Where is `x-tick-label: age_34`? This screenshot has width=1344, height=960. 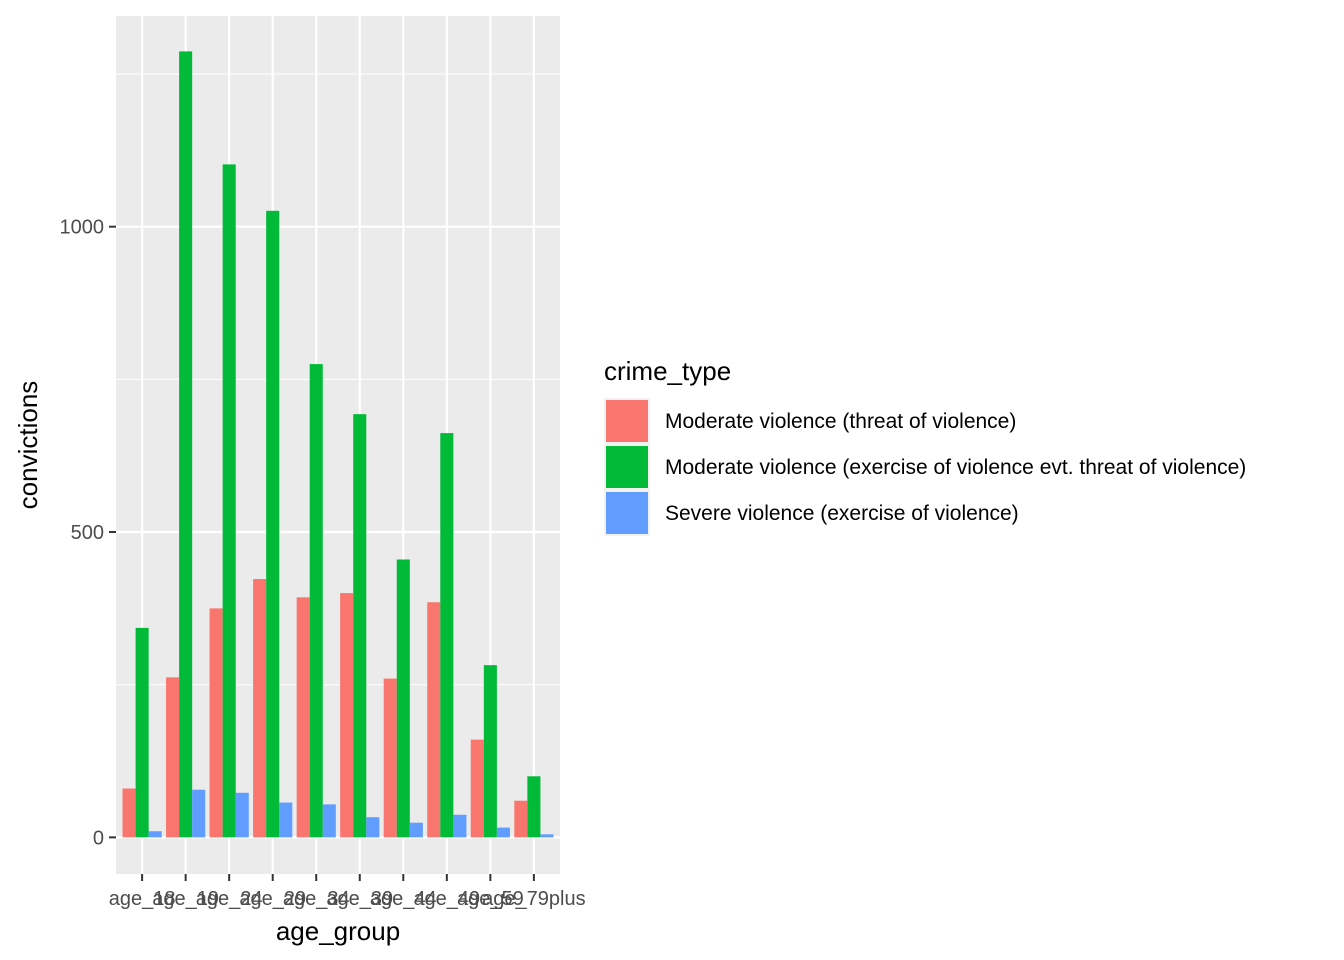
x-tick-label: age_34 is located at coordinates (316, 899).